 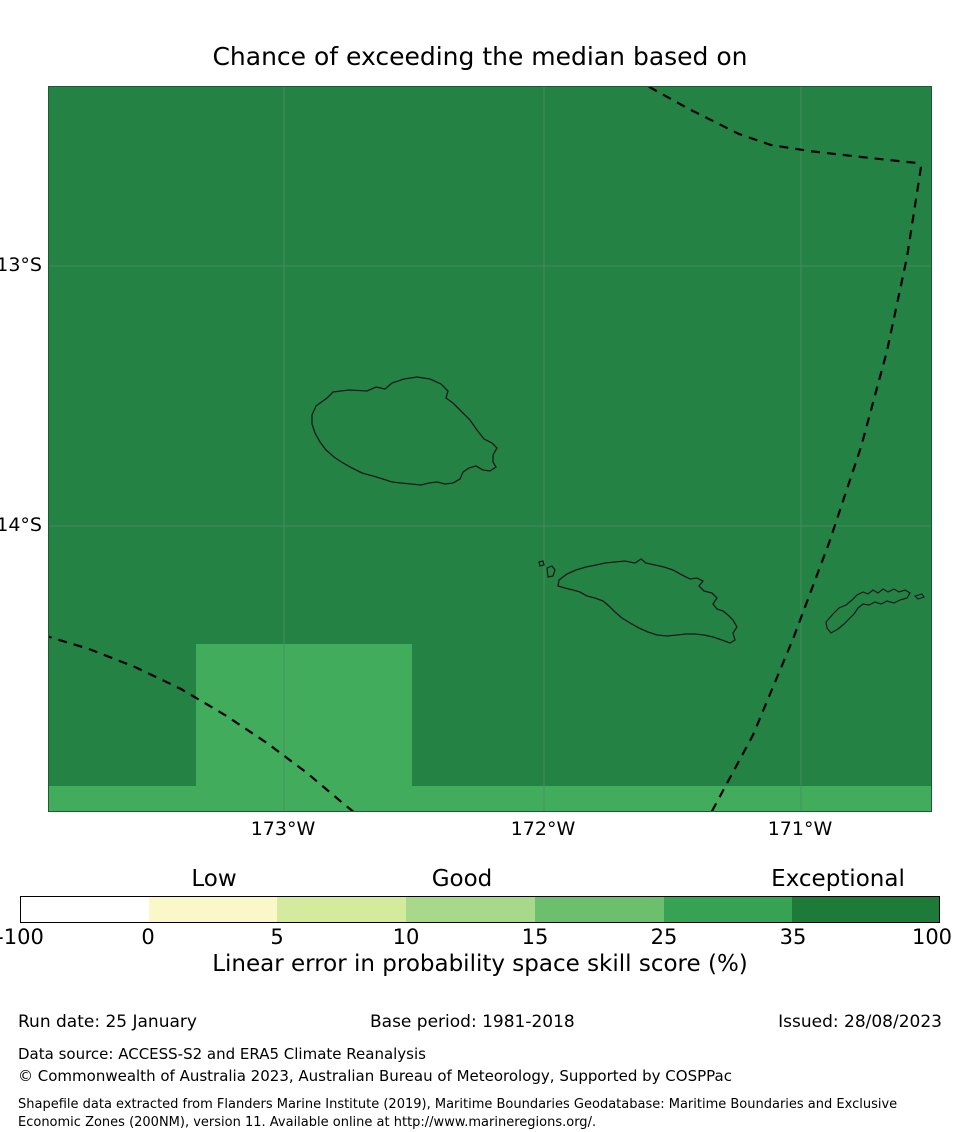 I want to click on eez-boundary-southwest, so click(x=202, y=723).